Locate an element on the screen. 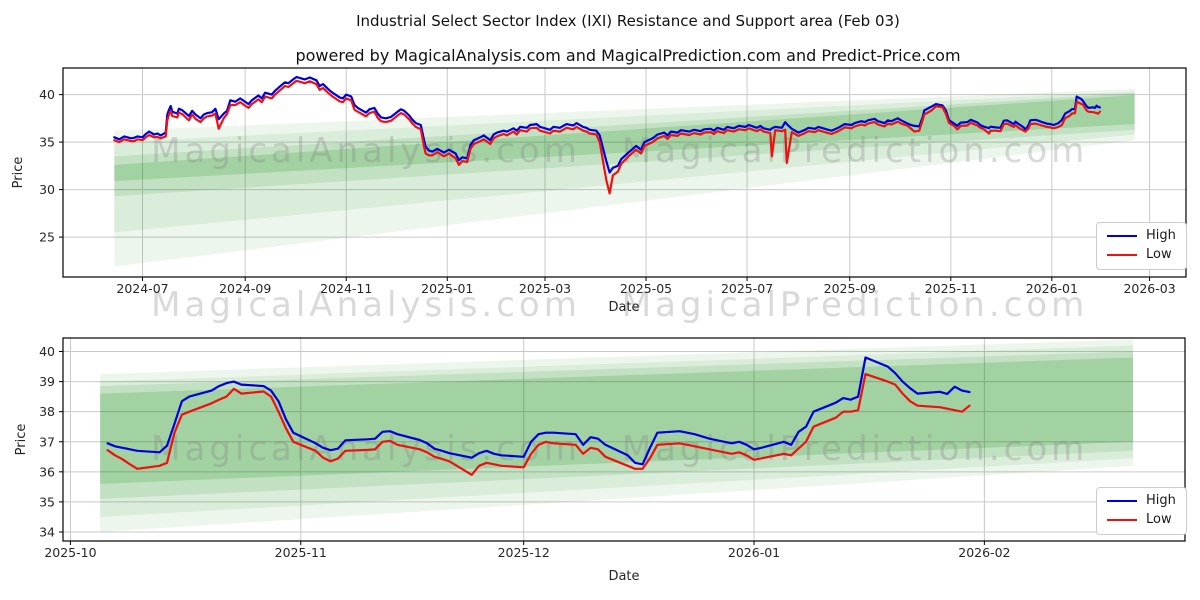 This screenshot has height=600, width=1200. x-tick-label: 2025-12 is located at coordinates (524, 552).